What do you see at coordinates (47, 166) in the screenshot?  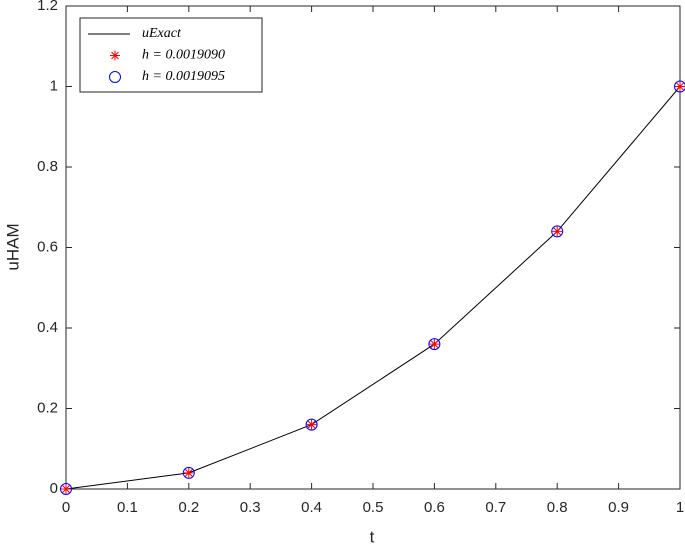 I see `y-tick-label: 0.8` at bounding box center [47, 166].